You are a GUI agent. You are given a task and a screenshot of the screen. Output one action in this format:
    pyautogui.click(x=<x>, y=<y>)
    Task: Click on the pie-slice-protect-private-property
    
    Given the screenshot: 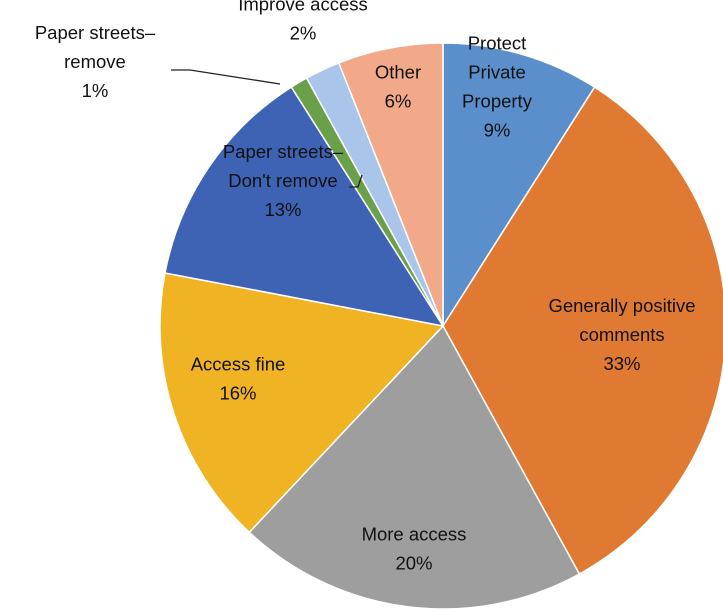 What is the action you would take?
    pyautogui.click(x=519, y=185)
    